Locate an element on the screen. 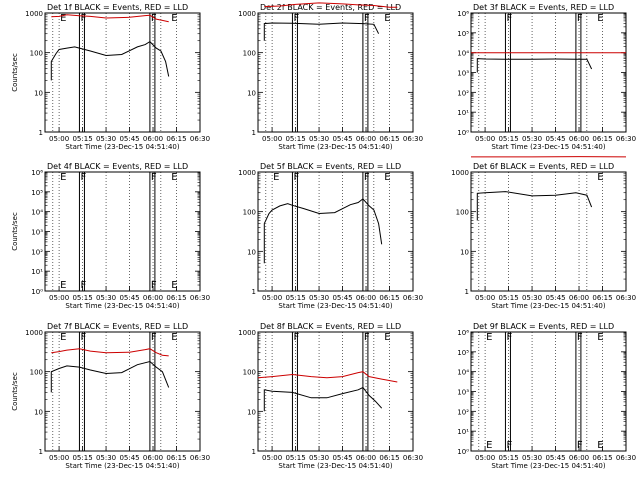 Image resolution: width=640 pixels, height=480 pixels. y-tick-label: 10⁰ is located at coordinates (463, 452).